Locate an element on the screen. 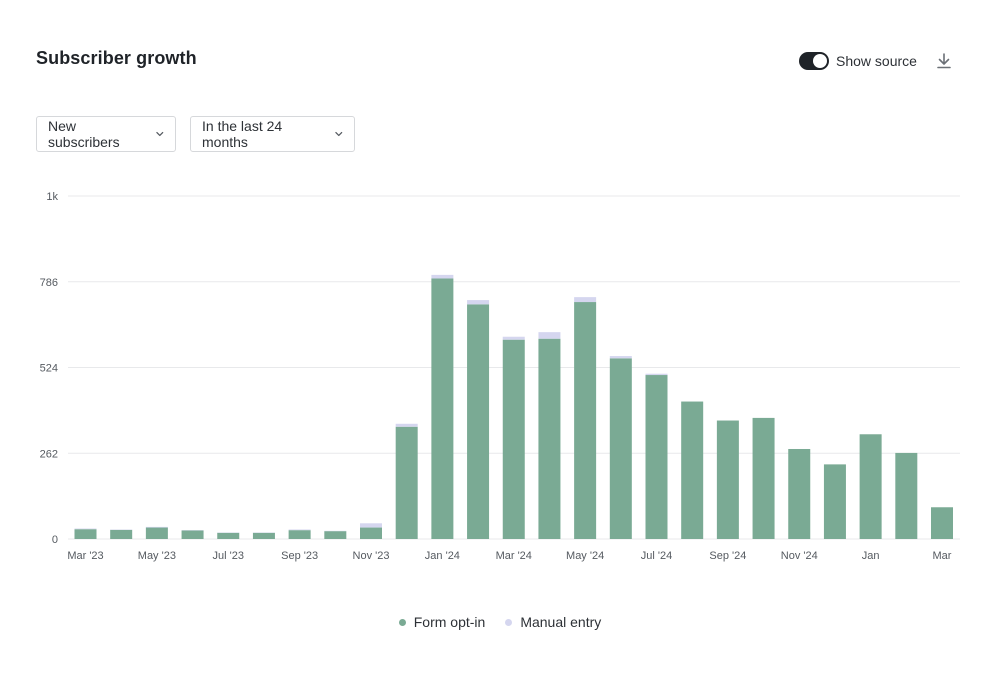 This screenshot has height=677, width=1000. show-source-toggle: Show source is located at coordinates (858, 61).